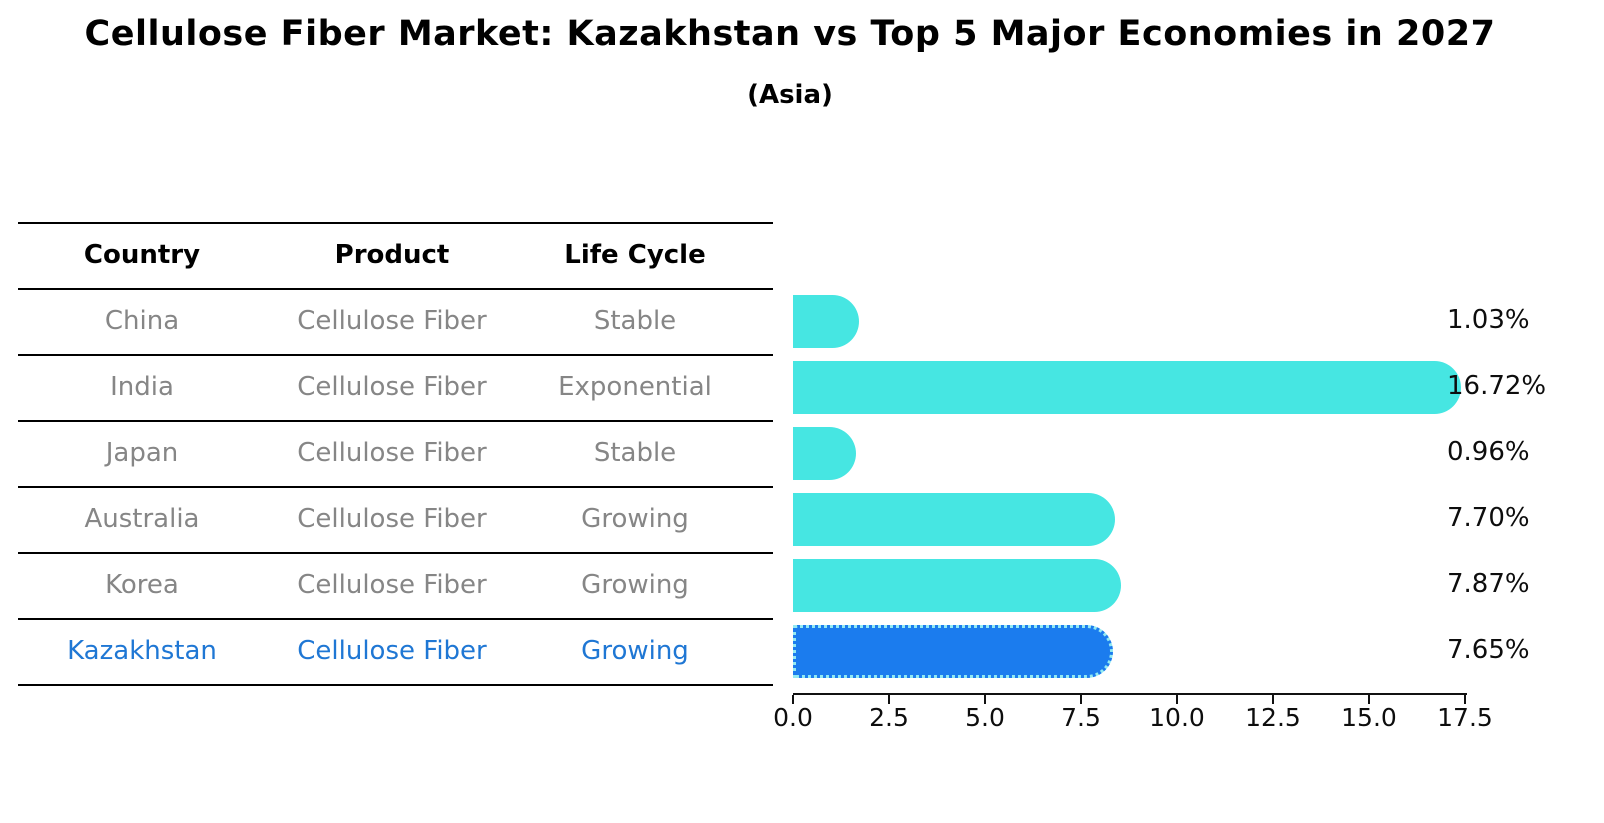  Describe the element at coordinates (1081, 717) in the screenshot. I see `x-axis-tick-label: 7.5` at that location.